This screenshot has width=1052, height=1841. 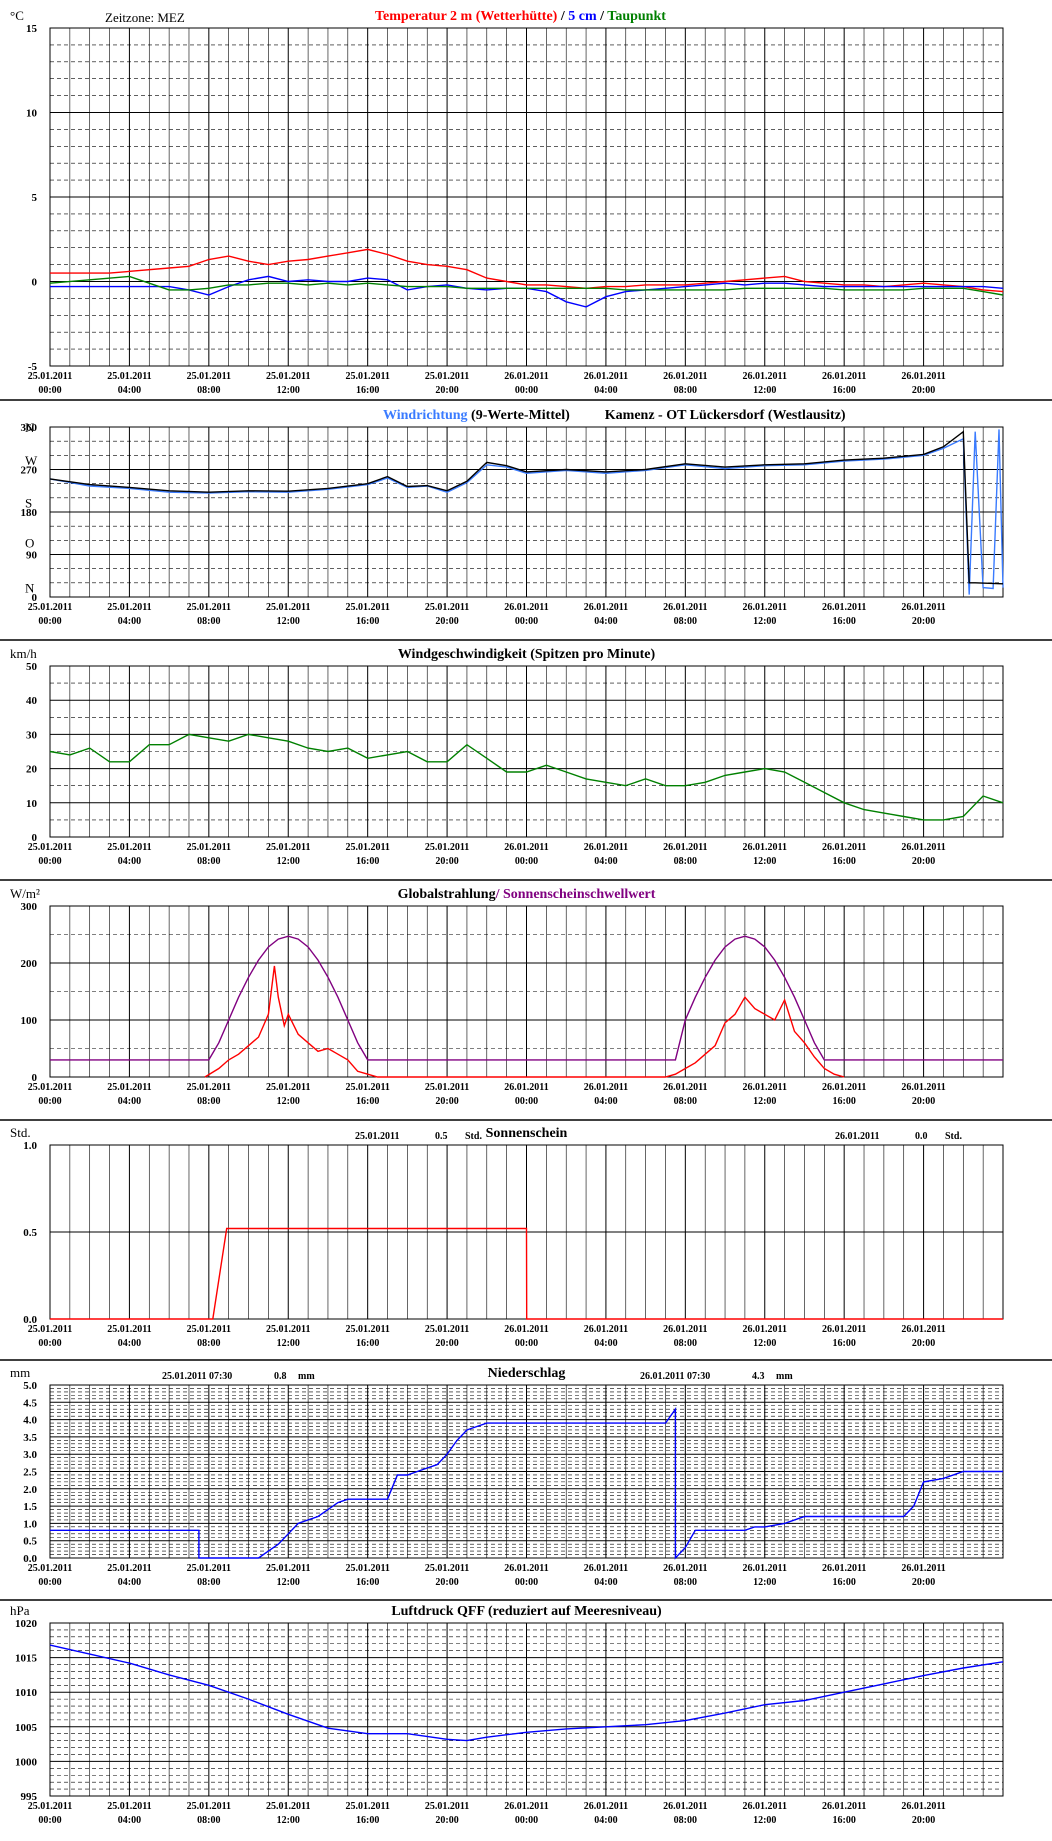 What do you see at coordinates (145, 17) in the screenshot?
I see `timezone-label: Zeitzone: MEZ` at bounding box center [145, 17].